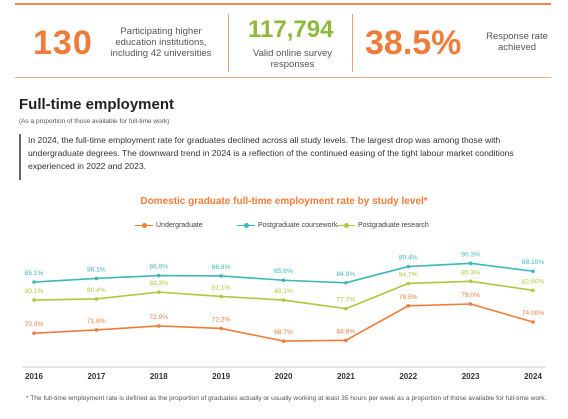 The width and height of the screenshot is (568, 419). Describe the element at coordinates (97, 104) in the screenshot. I see `section-title: Full-time employment` at that location.